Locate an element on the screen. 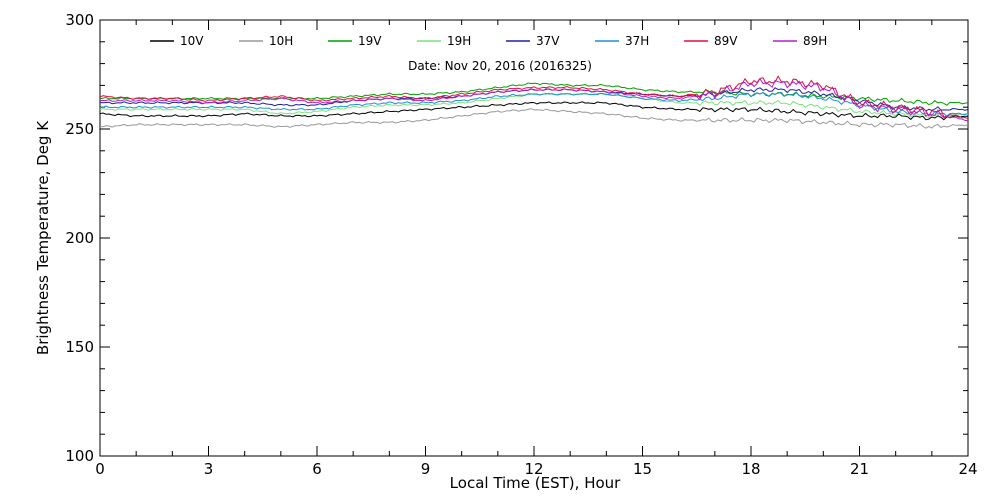 The image size is (1000, 500). series-line-89v is located at coordinates (534, 97).